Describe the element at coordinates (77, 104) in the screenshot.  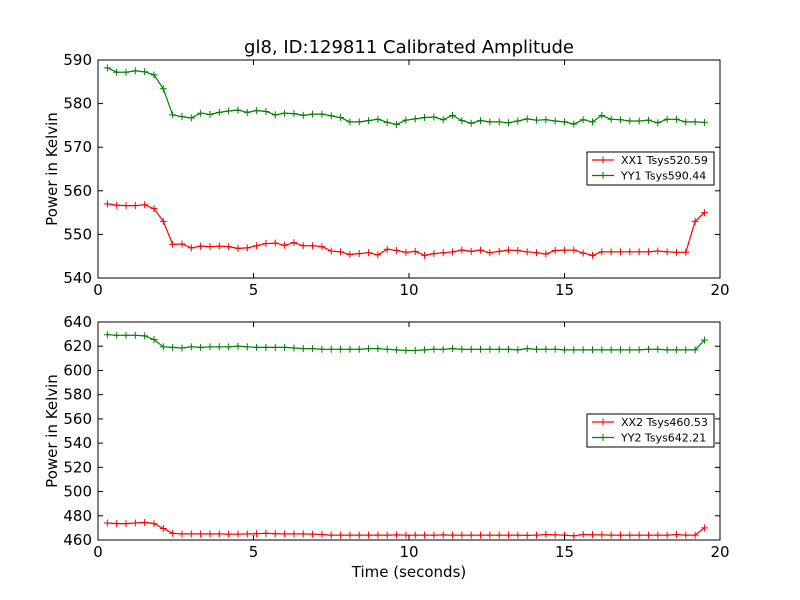
I see `y-tick-label: 580` at that location.